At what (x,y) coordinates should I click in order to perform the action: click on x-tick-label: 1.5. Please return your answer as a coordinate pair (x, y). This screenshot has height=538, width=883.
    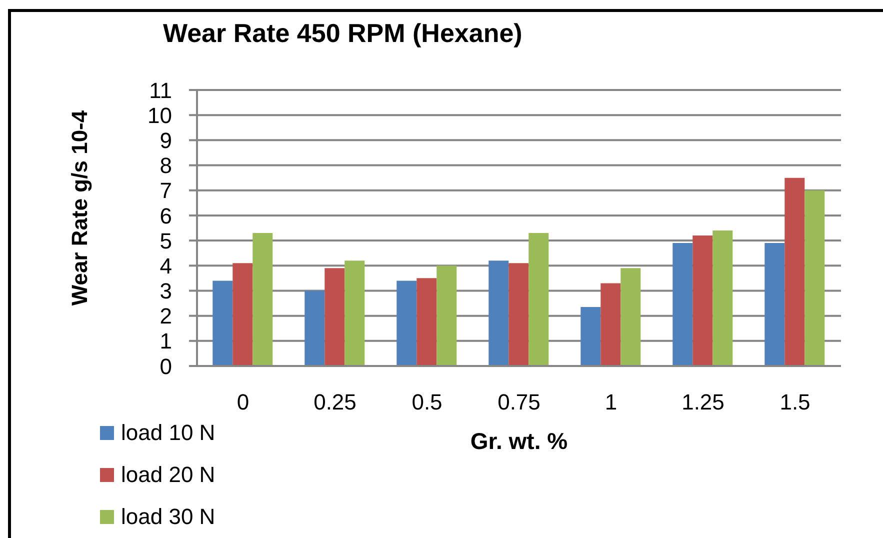
    Looking at the image, I should click on (795, 402).